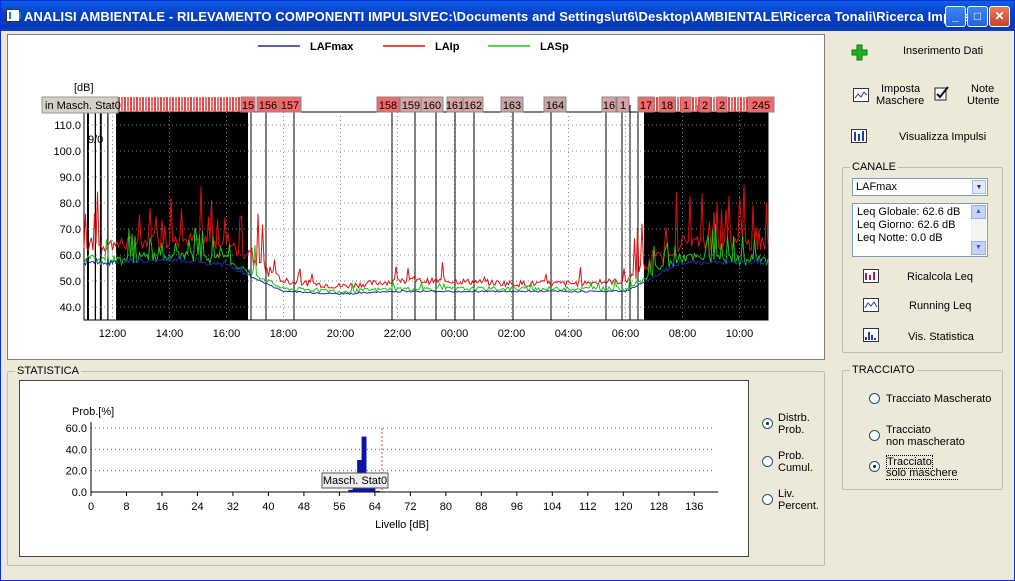 The width and height of the screenshot is (1015, 581). Describe the element at coordinates (978, 212) in the screenshot. I see `scroll-up-icon: ▲` at that location.